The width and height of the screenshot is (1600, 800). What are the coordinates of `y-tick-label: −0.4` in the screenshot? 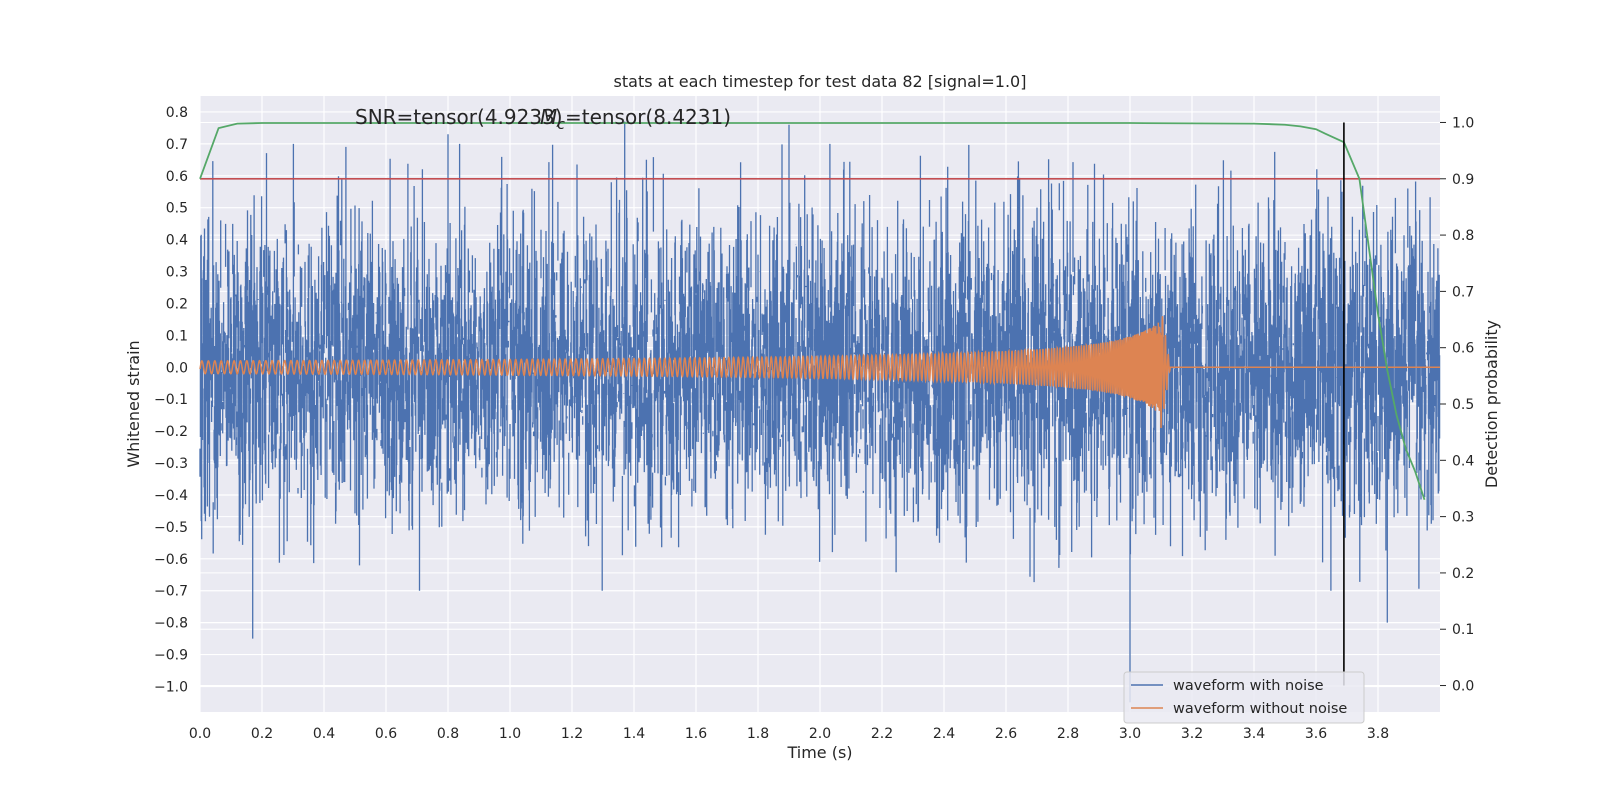 It's located at (171, 496).